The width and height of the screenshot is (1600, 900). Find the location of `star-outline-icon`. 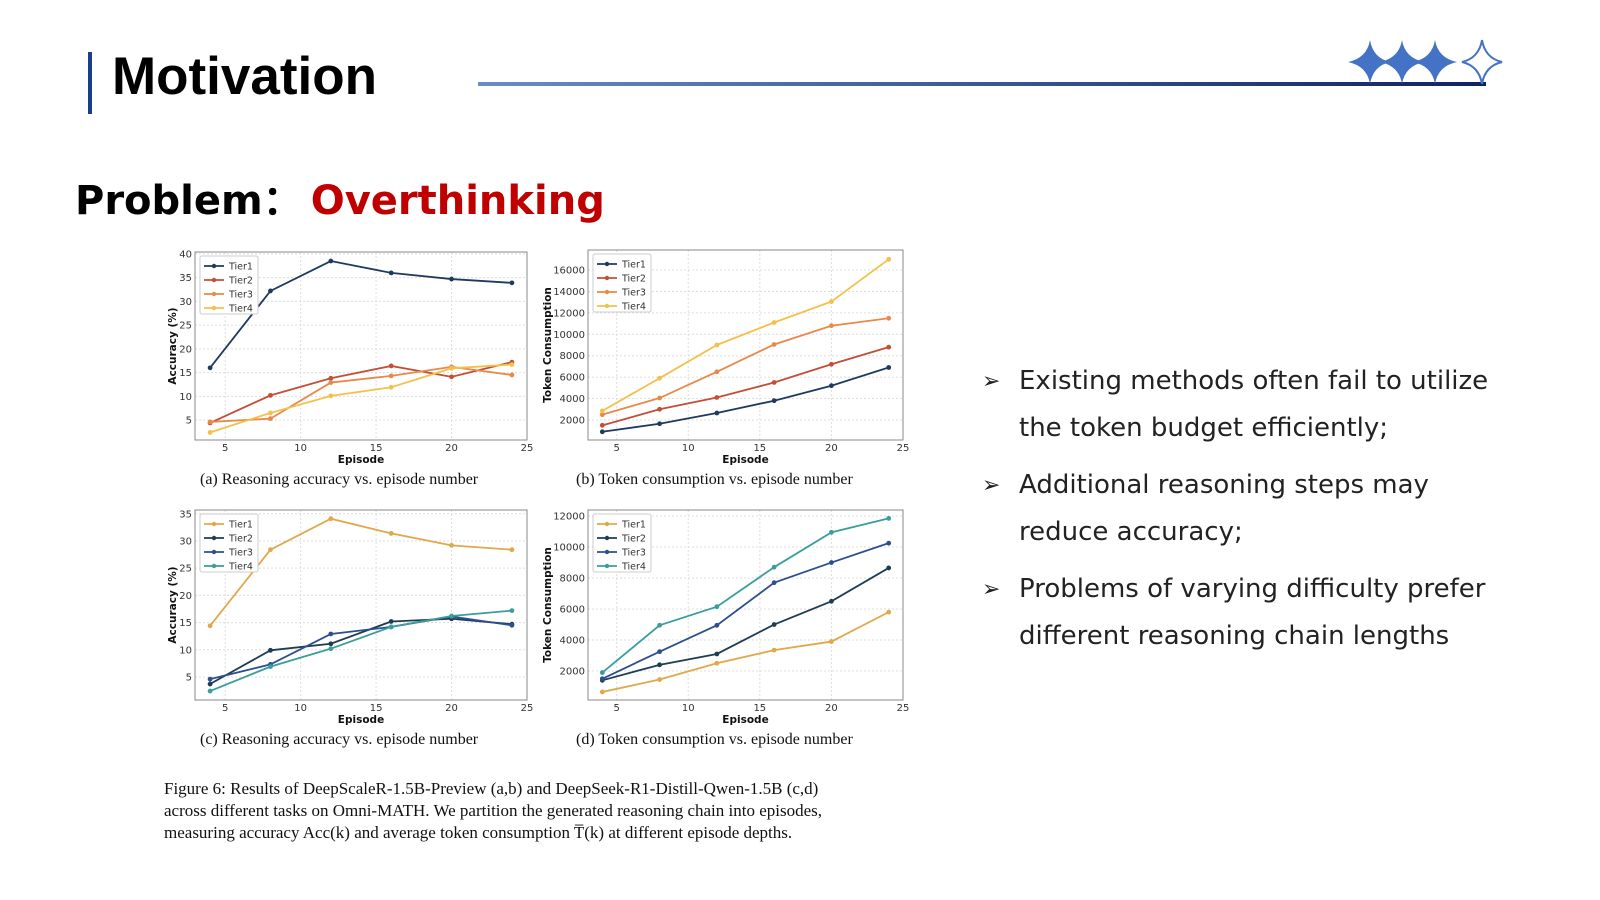

star-outline-icon is located at coordinates (1482, 62).